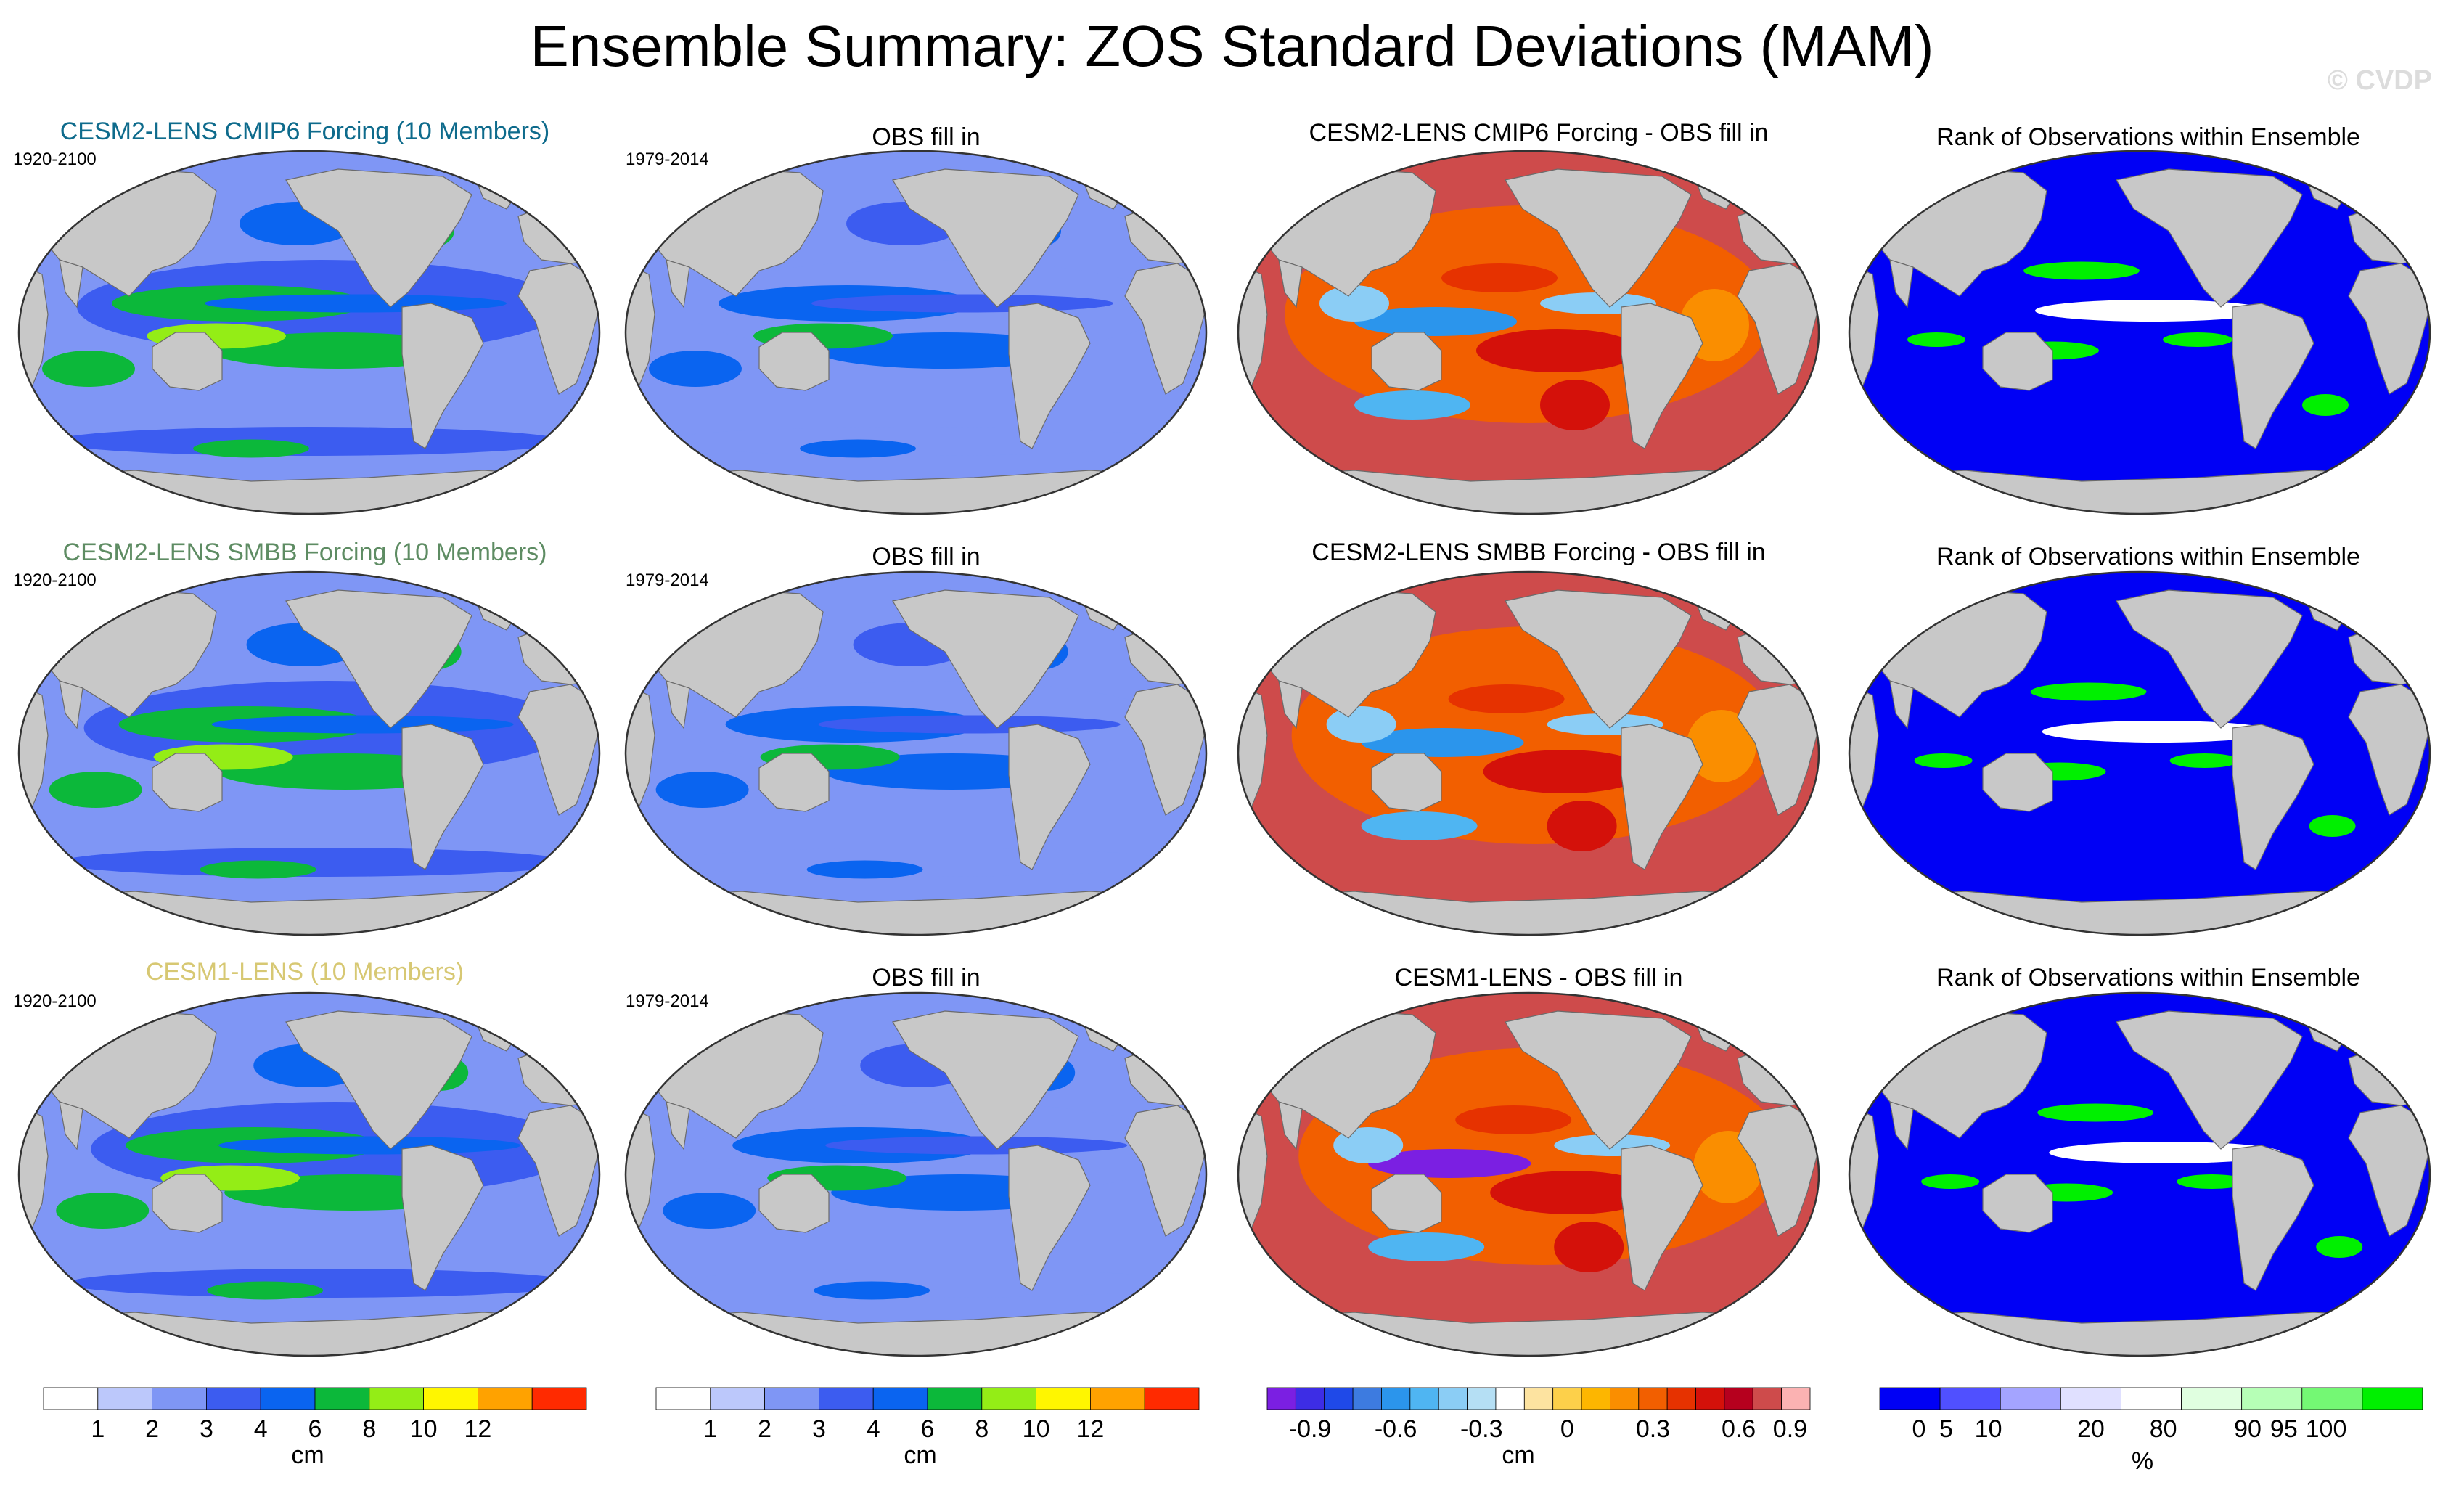 This screenshot has height=1485, width=2464. Describe the element at coordinates (2379, 80) in the screenshot. I see `cvdp-watermark: © CVDP` at that location.